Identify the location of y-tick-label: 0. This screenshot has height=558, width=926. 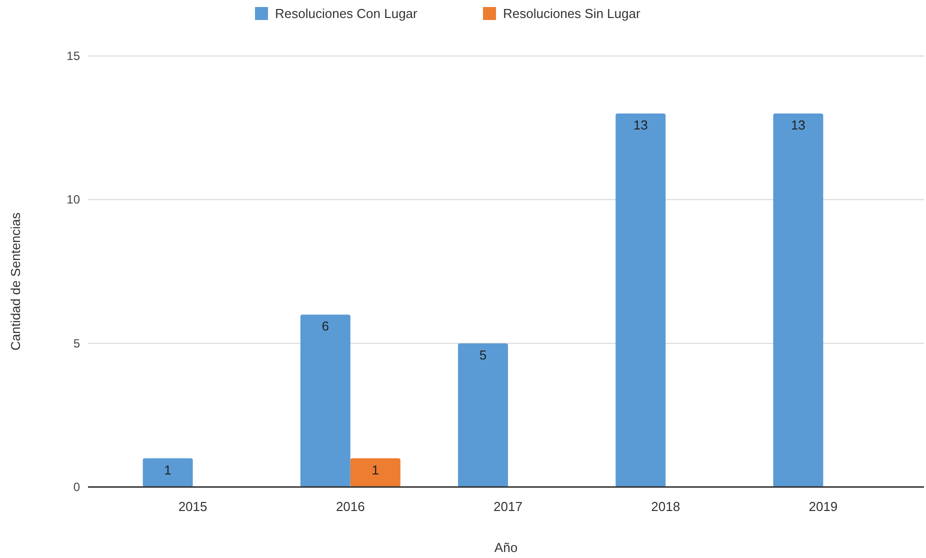
(76, 487).